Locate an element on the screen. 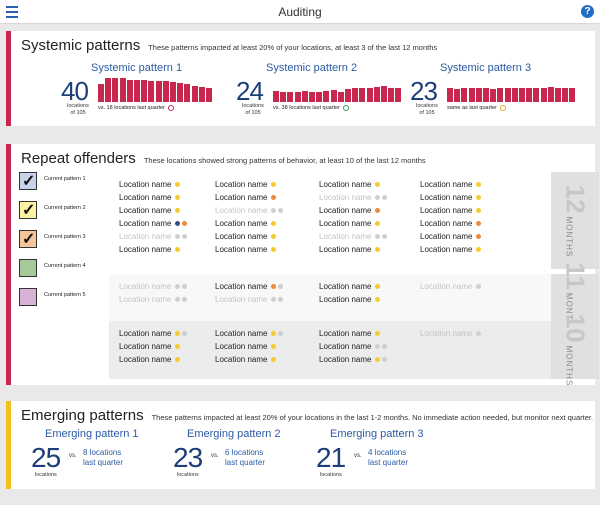 Image resolution: width=600 pixels, height=505 pixels. months-label: 10 MONTHS is located at coordinates (575, 350).